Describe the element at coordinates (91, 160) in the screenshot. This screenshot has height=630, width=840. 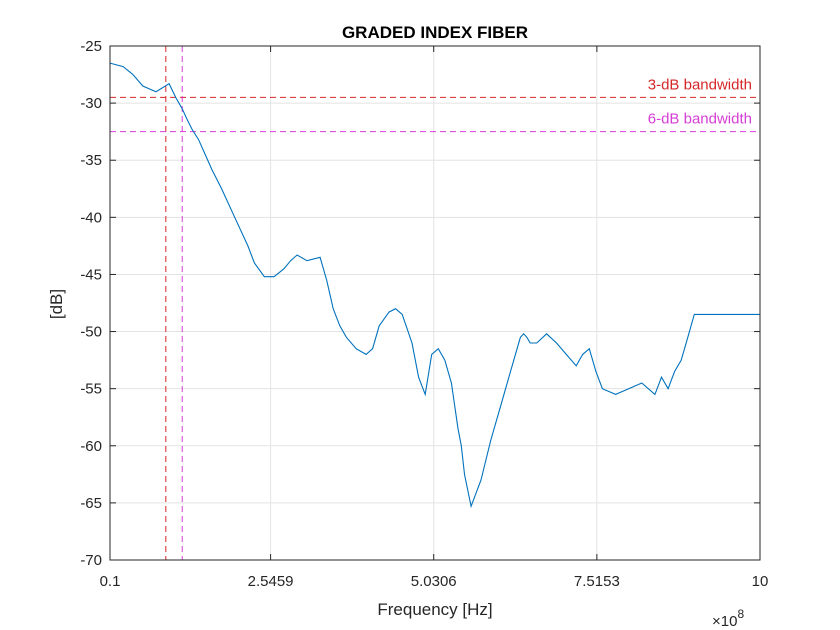
I see `y-tick-label: -35` at that location.